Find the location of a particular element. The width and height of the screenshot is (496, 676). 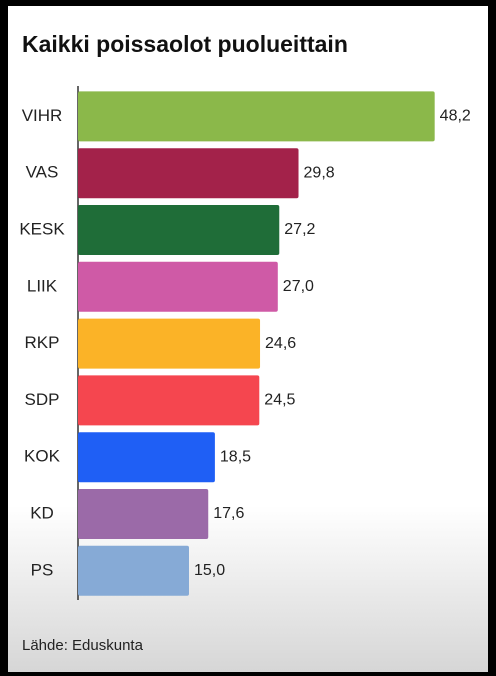

value-label: 17,6 is located at coordinates (228, 513).